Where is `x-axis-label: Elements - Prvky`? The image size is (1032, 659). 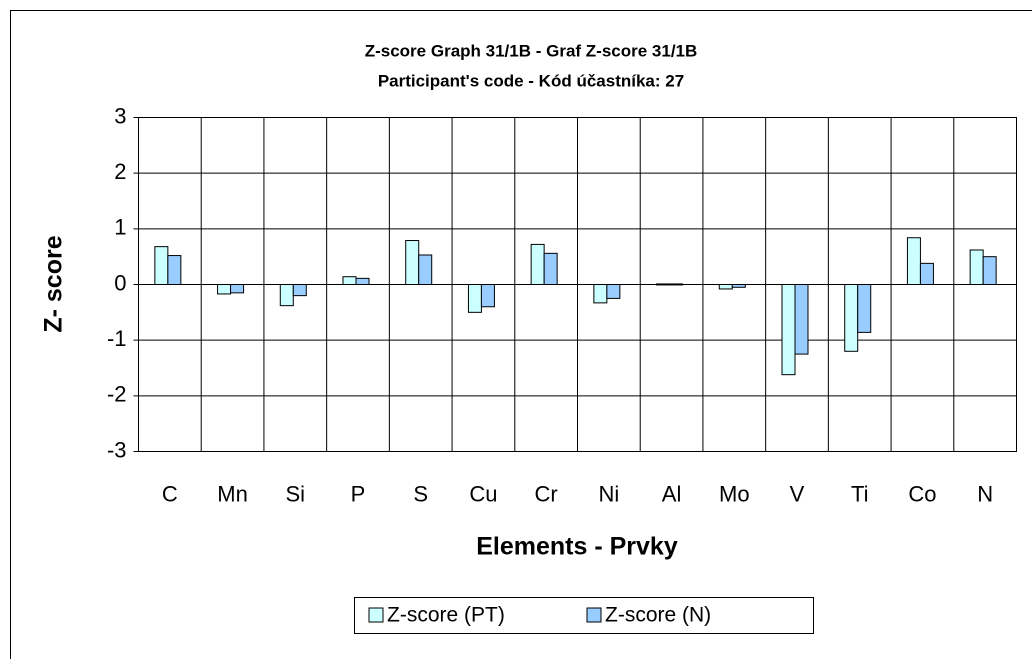 x-axis-label: Elements - Prvky is located at coordinates (577, 547).